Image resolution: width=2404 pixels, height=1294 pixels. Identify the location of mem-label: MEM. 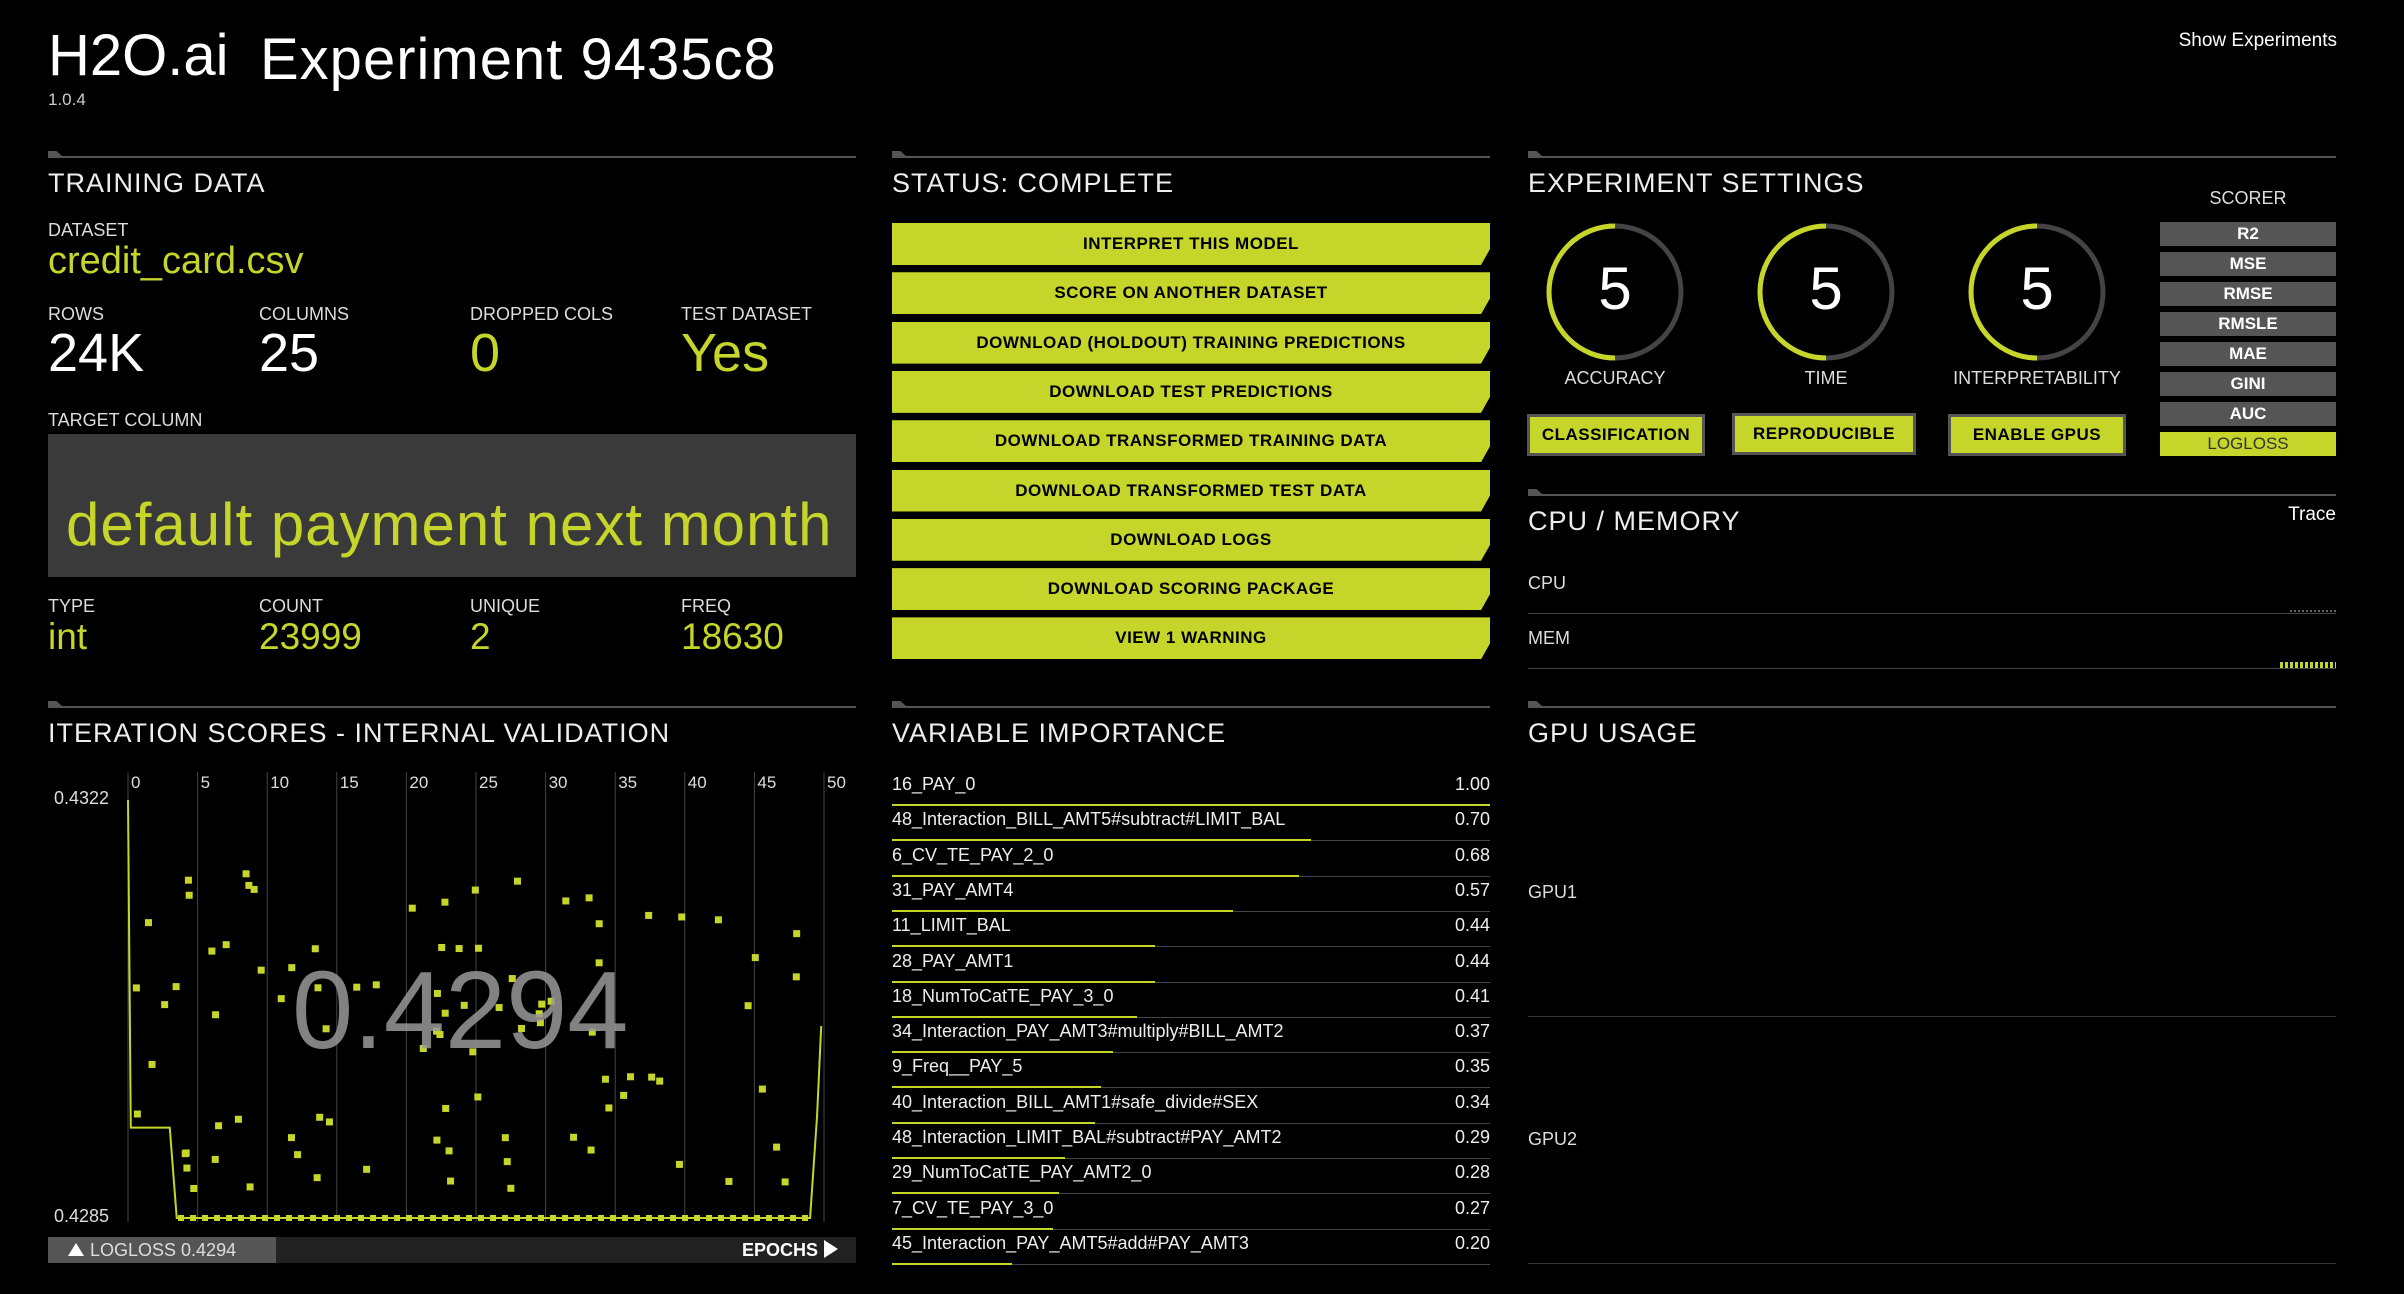
(1549, 638).